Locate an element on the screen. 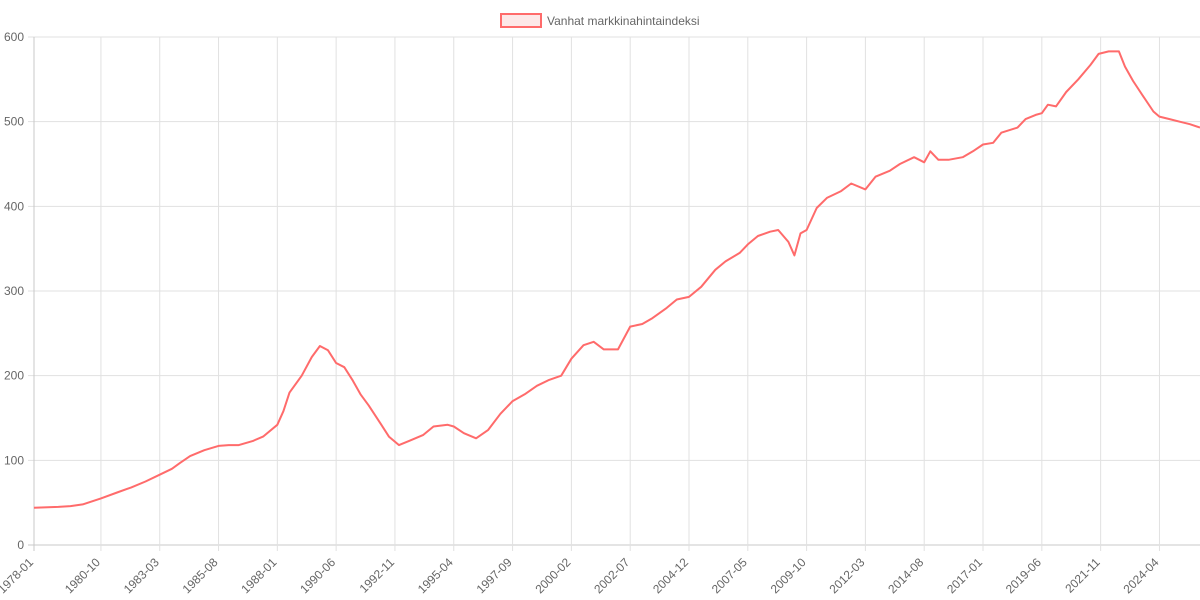  x-tick-label: 2004-12 is located at coordinates (670, 575).